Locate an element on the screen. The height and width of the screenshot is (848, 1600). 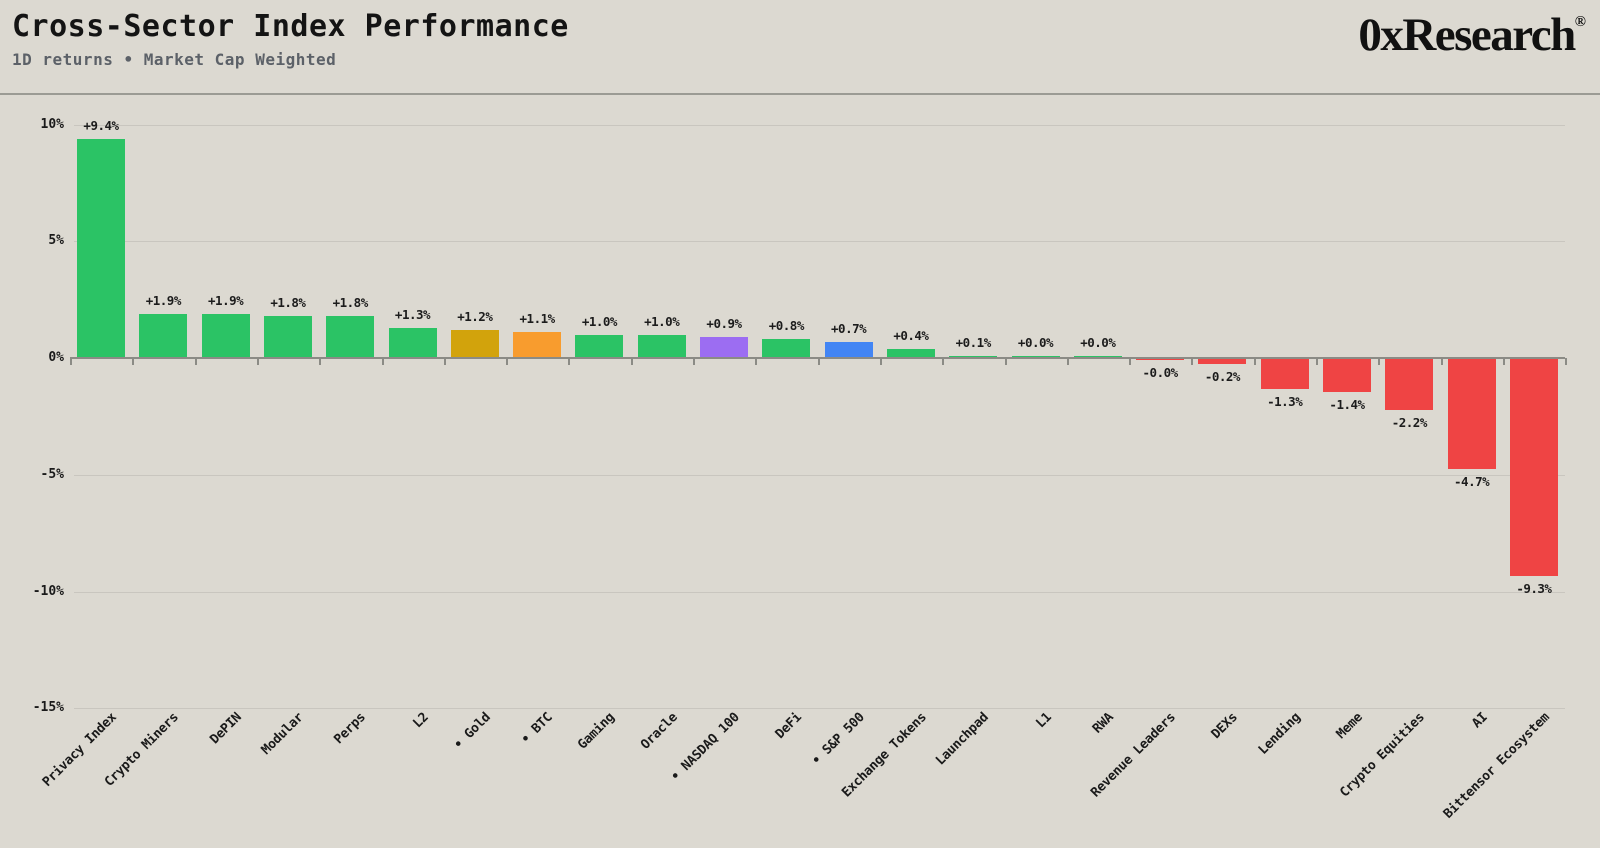
header-divider is located at coordinates (800, 94).